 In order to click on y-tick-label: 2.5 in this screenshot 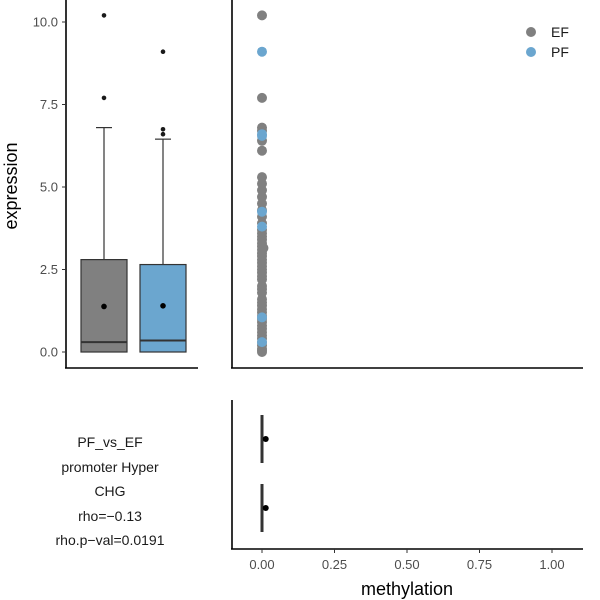, I will do `click(49, 269)`.